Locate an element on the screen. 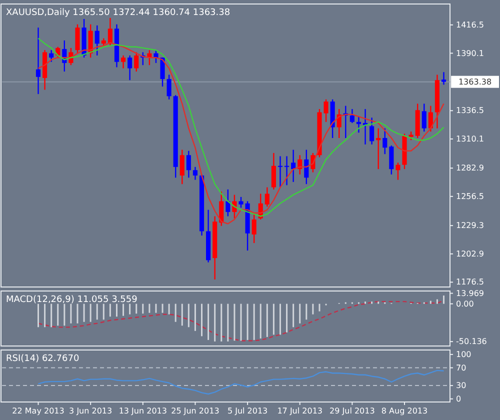  chart-title: XAUUSD,Daily 1365.50 1372.44 1360.74 1363.38 is located at coordinates (118, 13).